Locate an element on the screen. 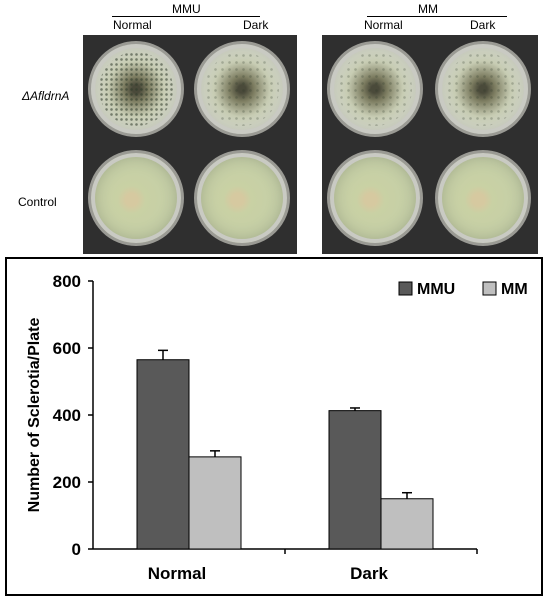  y-tick-label: 200 is located at coordinates (67, 482).